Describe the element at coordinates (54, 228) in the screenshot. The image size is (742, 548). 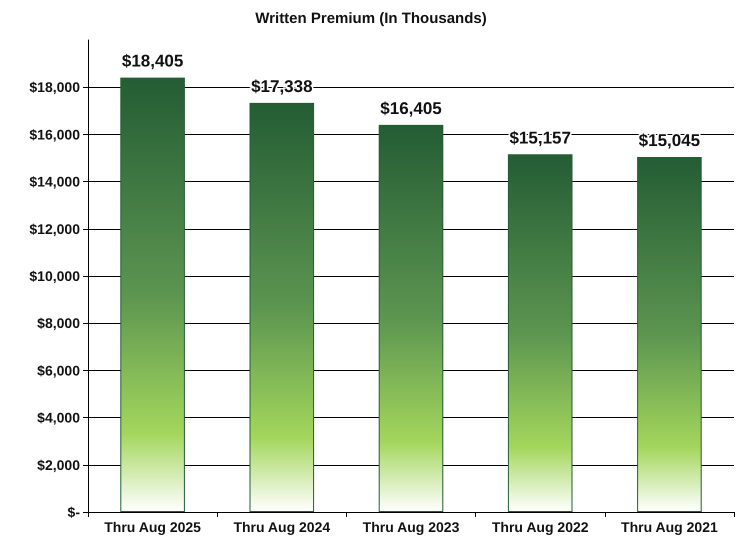
I see `y-tick-label: $12,000` at that location.